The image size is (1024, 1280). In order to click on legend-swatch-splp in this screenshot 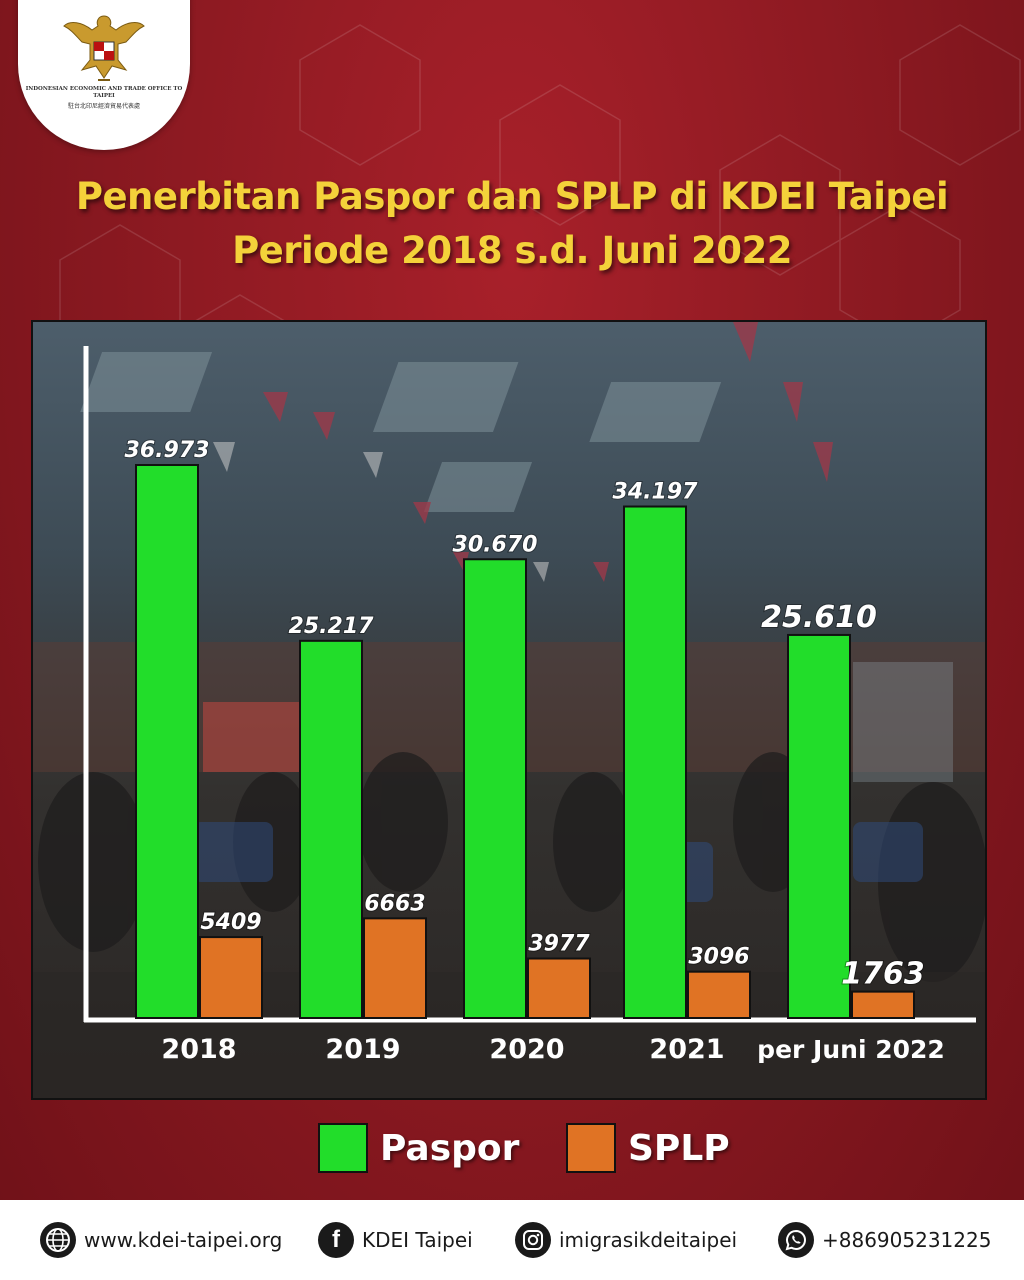, I will do `click(591, 1148)`.